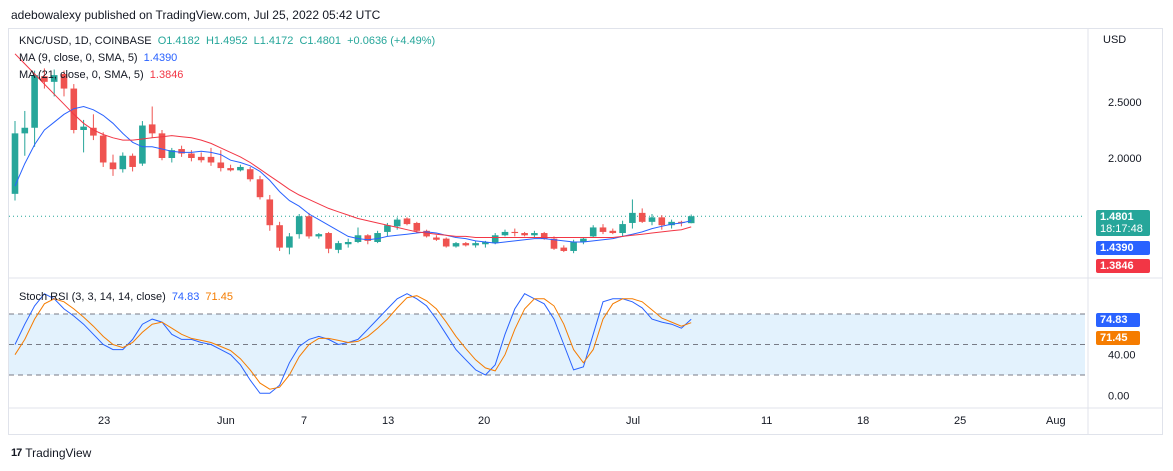 The height and width of the screenshot is (471, 1173). What do you see at coordinates (160, 58) in the screenshot?
I see `ma9-value: 1.4390` at bounding box center [160, 58].